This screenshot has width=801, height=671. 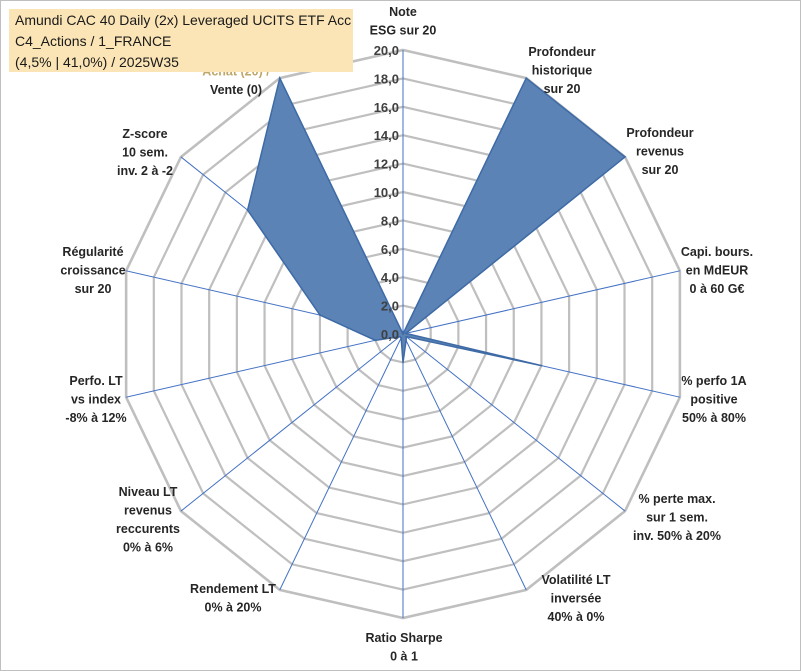 I want to click on tick-label-5: 10,0, so click(x=386, y=192).